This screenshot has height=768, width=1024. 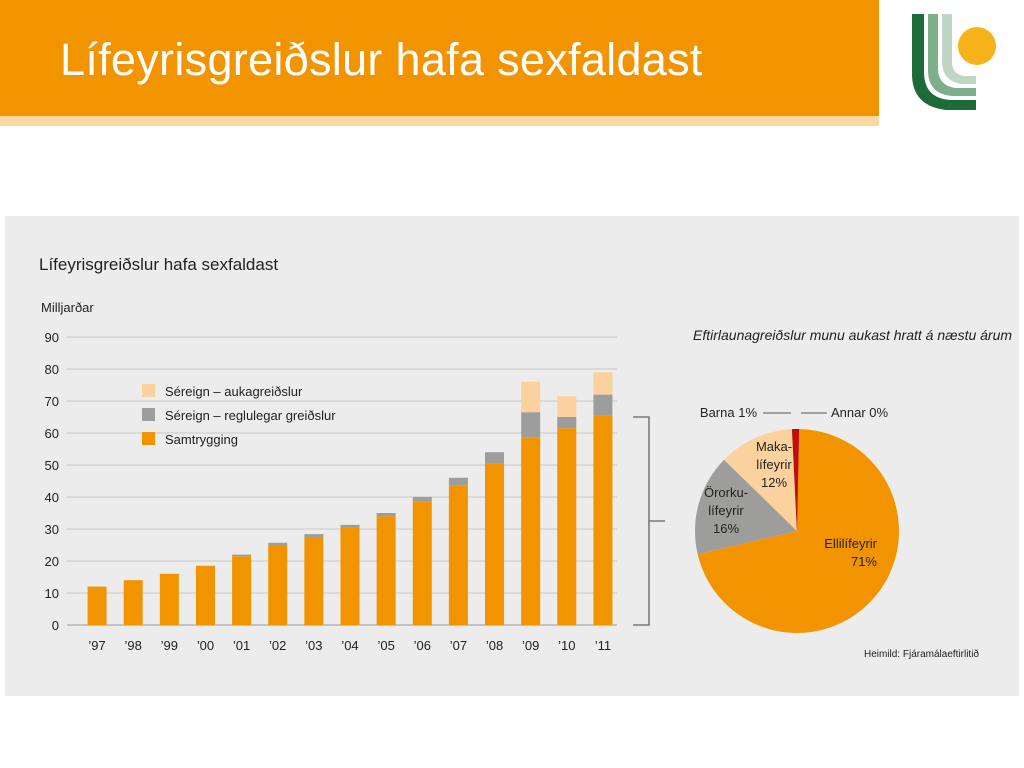 I want to click on x-tick-label: ’07, so click(x=458, y=645).